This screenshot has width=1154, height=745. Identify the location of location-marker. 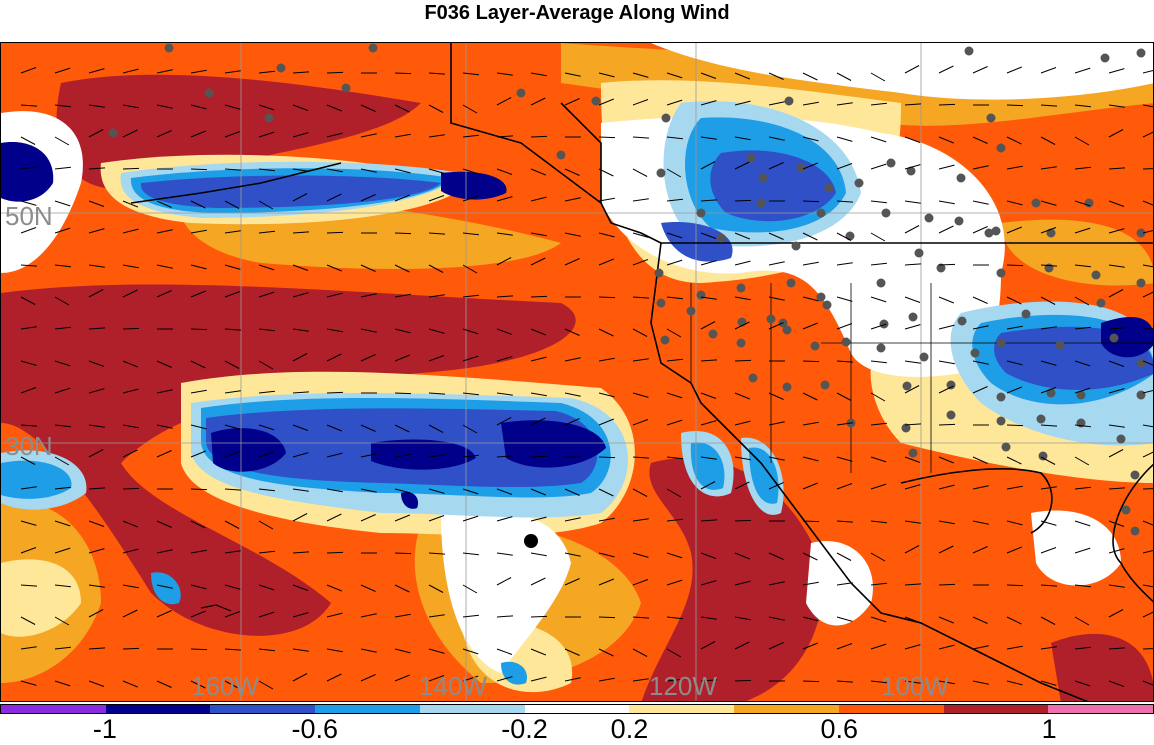
(531, 541).